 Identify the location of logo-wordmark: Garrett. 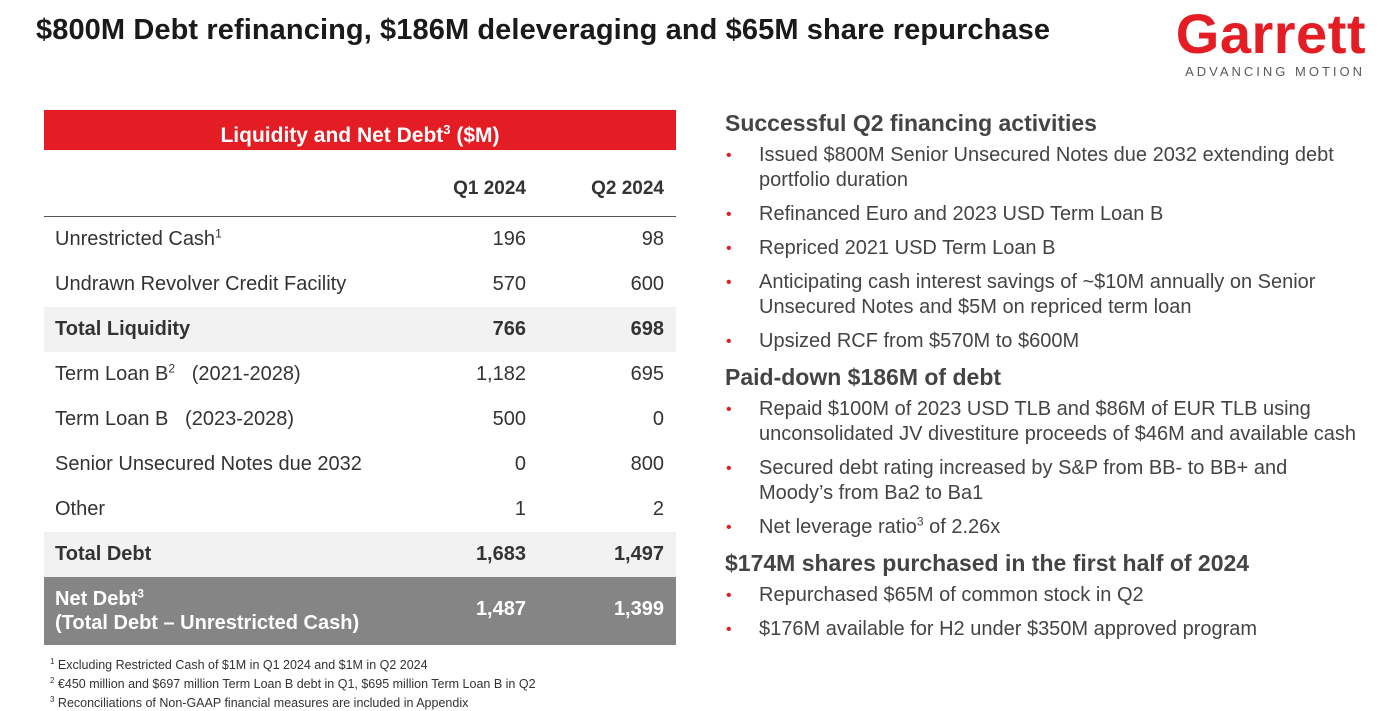
(1270, 33).